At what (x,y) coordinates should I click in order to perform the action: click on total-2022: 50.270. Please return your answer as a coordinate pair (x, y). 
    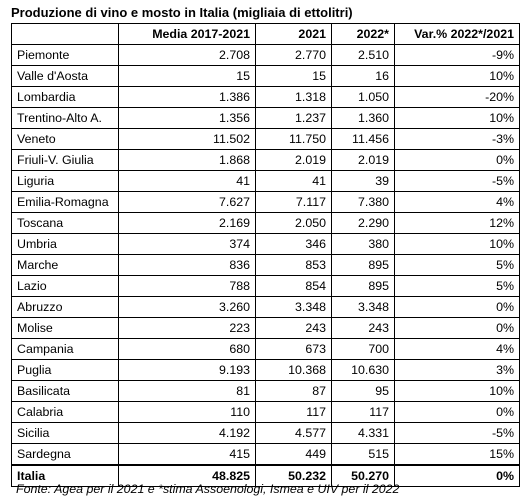
    Looking at the image, I should click on (363, 475).